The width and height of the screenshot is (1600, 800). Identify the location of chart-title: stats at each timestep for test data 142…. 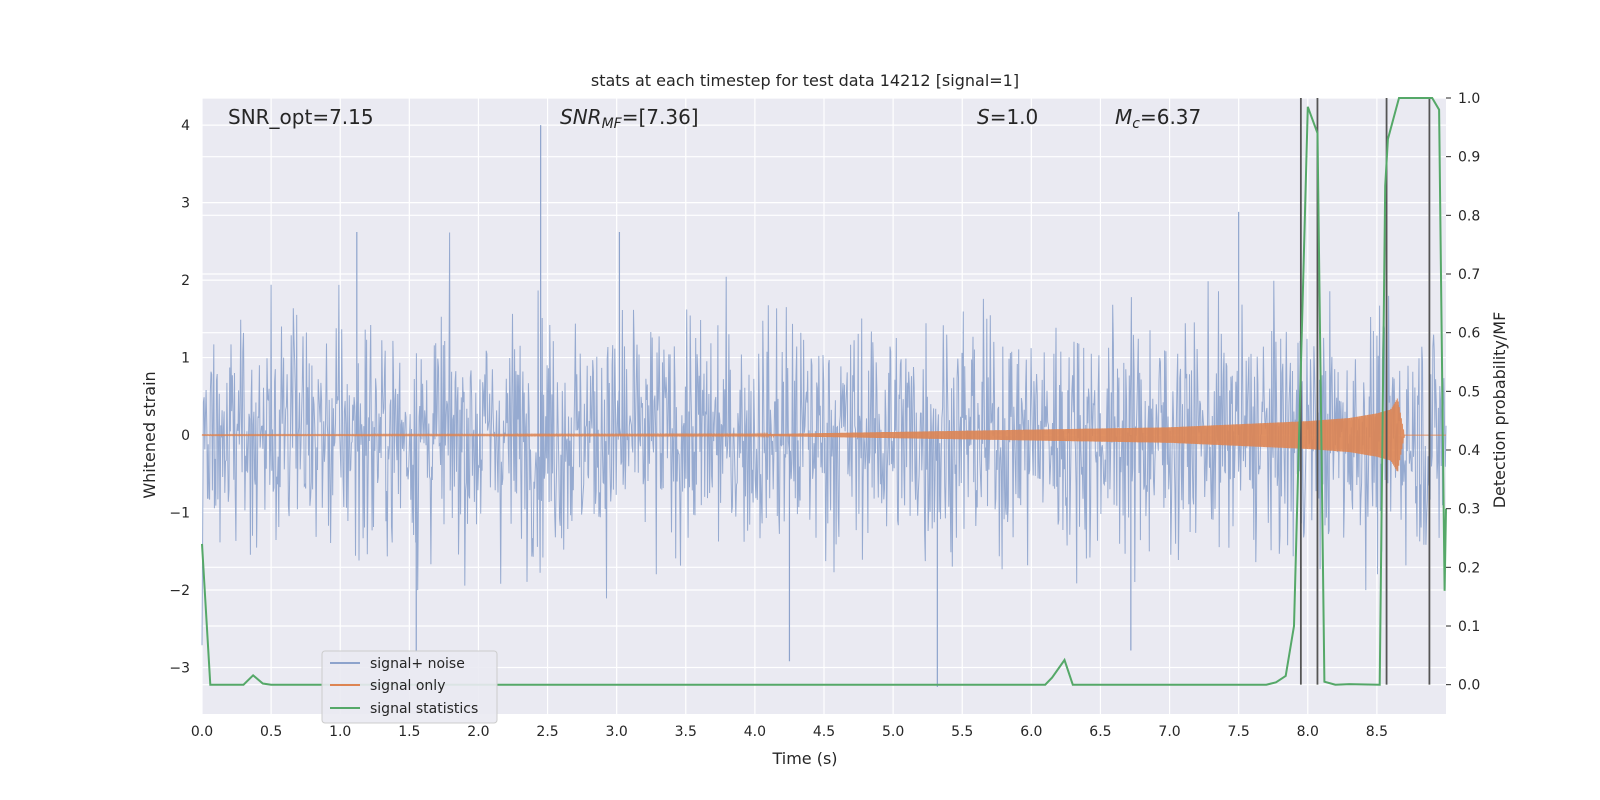
(805, 80).